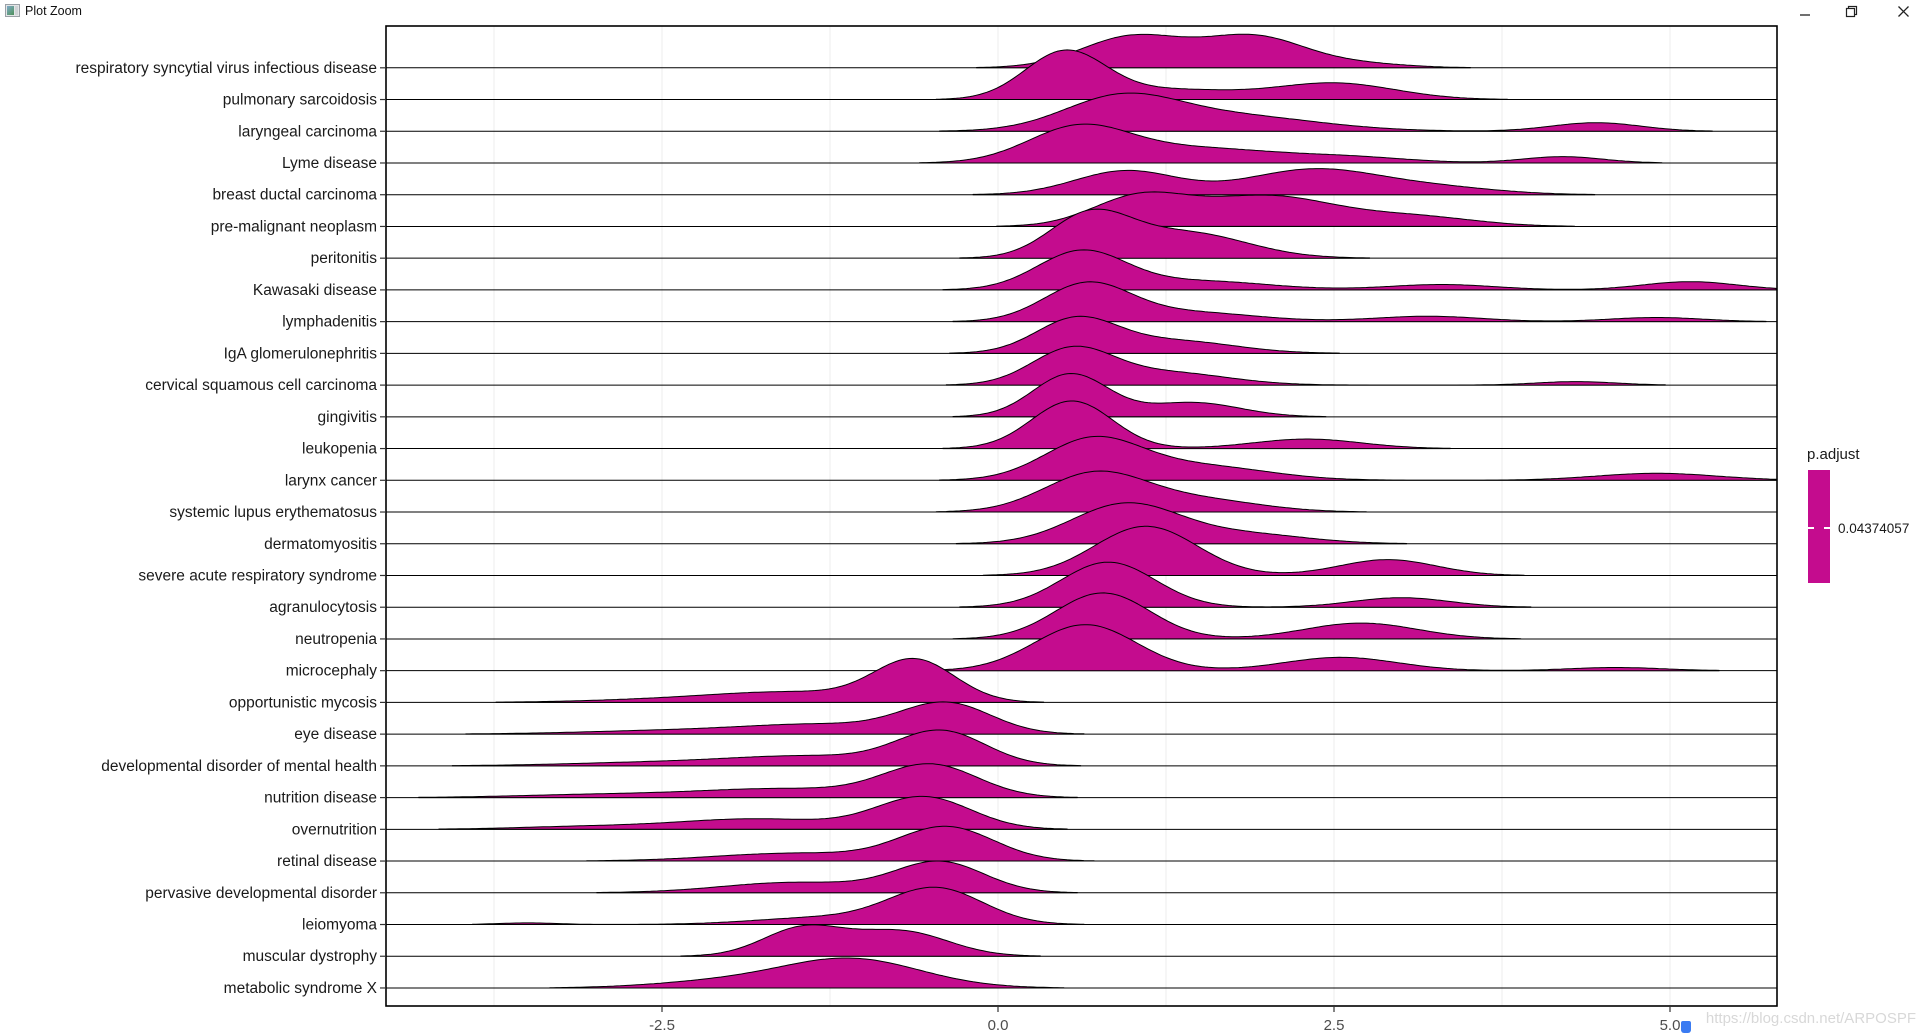 This screenshot has width=1920, height=1036. I want to click on y-axis-label: pre-malignant neoplasm, so click(294, 226).